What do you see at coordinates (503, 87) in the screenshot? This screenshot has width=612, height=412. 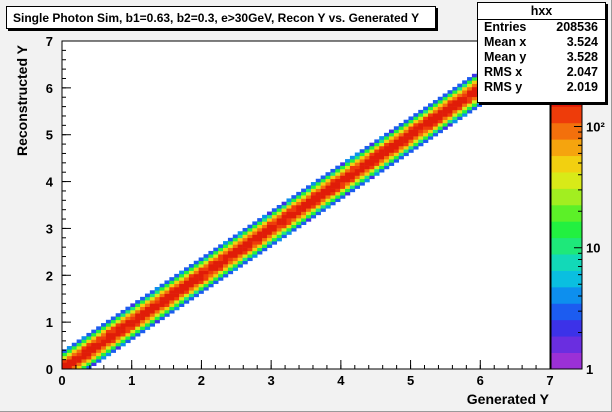 I see `stats-label: RMS y` at bounding box center [503, 87].